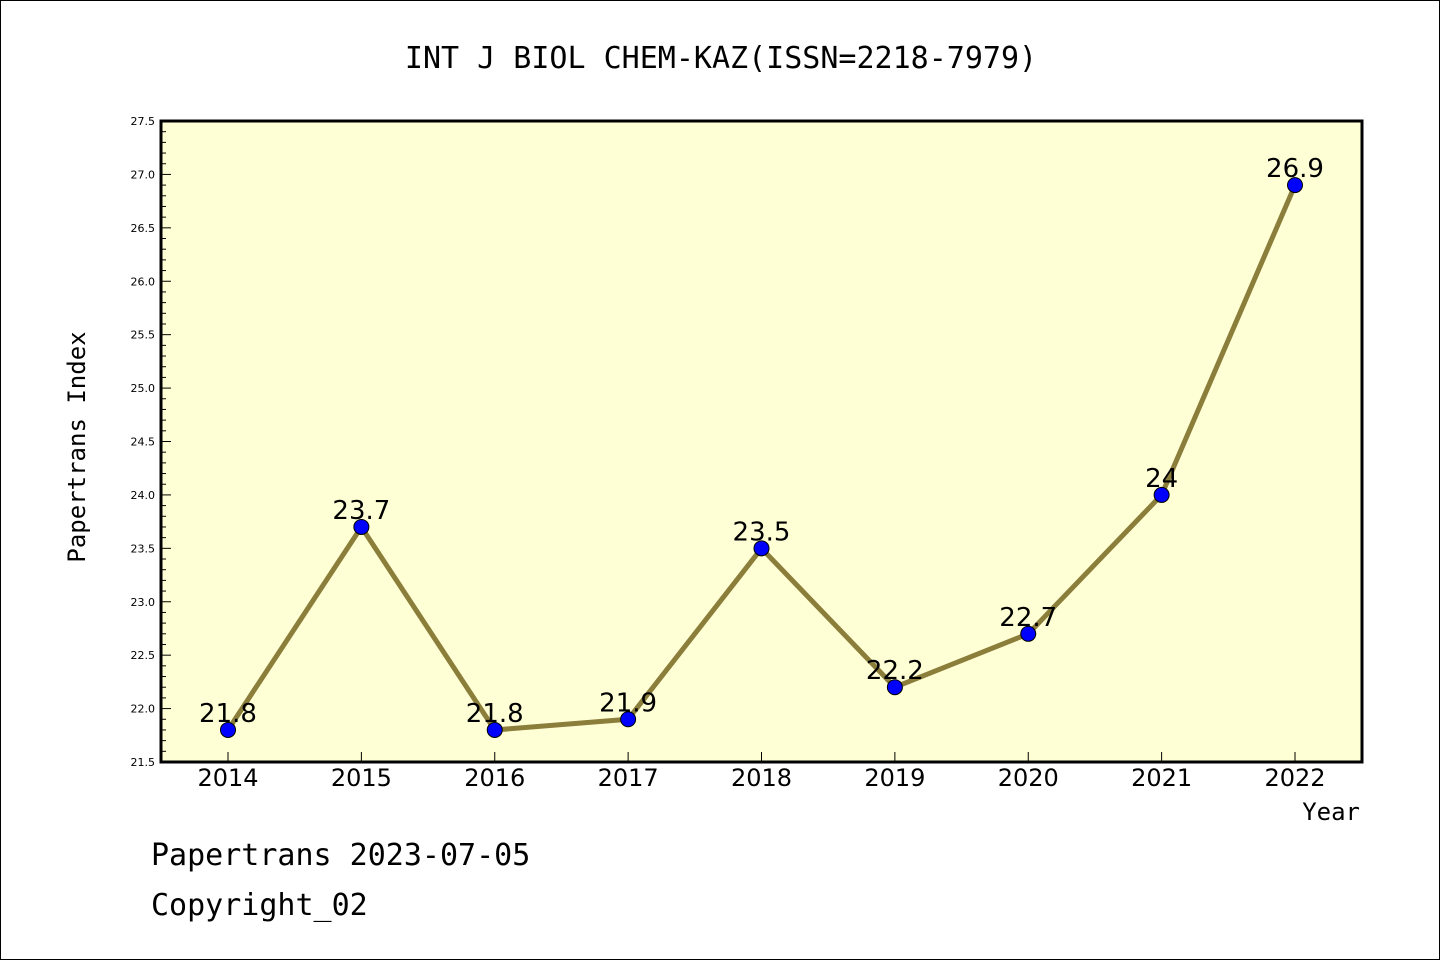 The width and height of the screenshot is (1440, 961). Describe the element at coordinates (227, 778) in the screenshot. I see `x-tick-label: 2014` at that location.